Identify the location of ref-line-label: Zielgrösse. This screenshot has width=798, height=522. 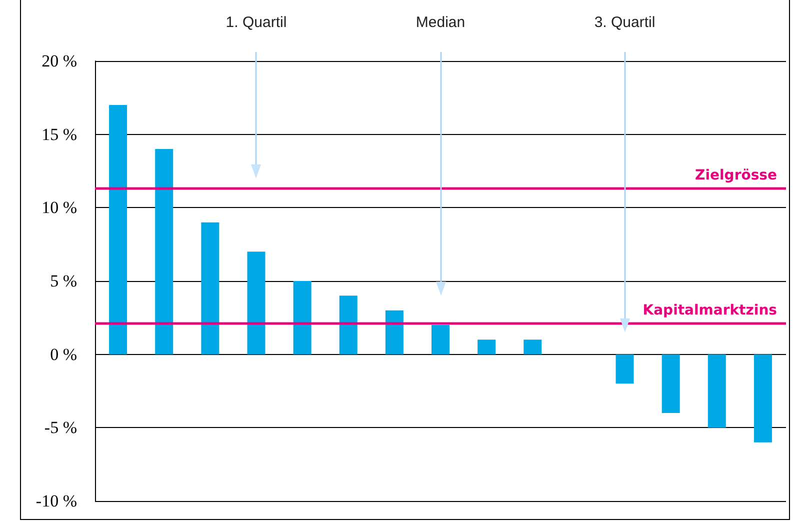
(736, 176).